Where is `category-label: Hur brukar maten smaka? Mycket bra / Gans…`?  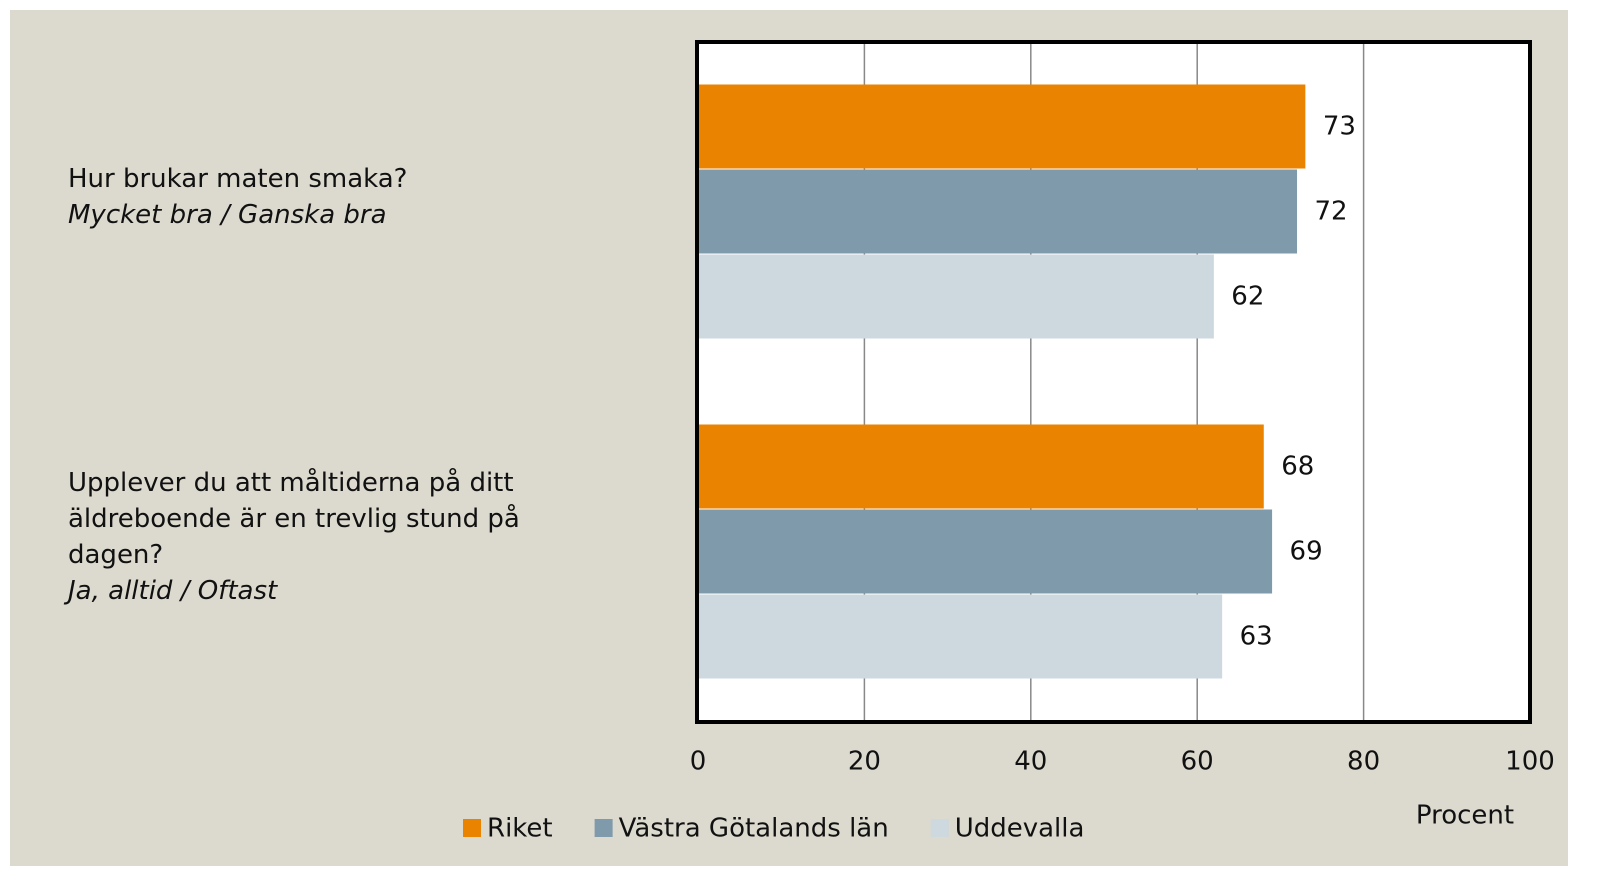 category-label: Hur brukar maten smaka? Mycket bra / Gans… is located at coordinates (338, 197).